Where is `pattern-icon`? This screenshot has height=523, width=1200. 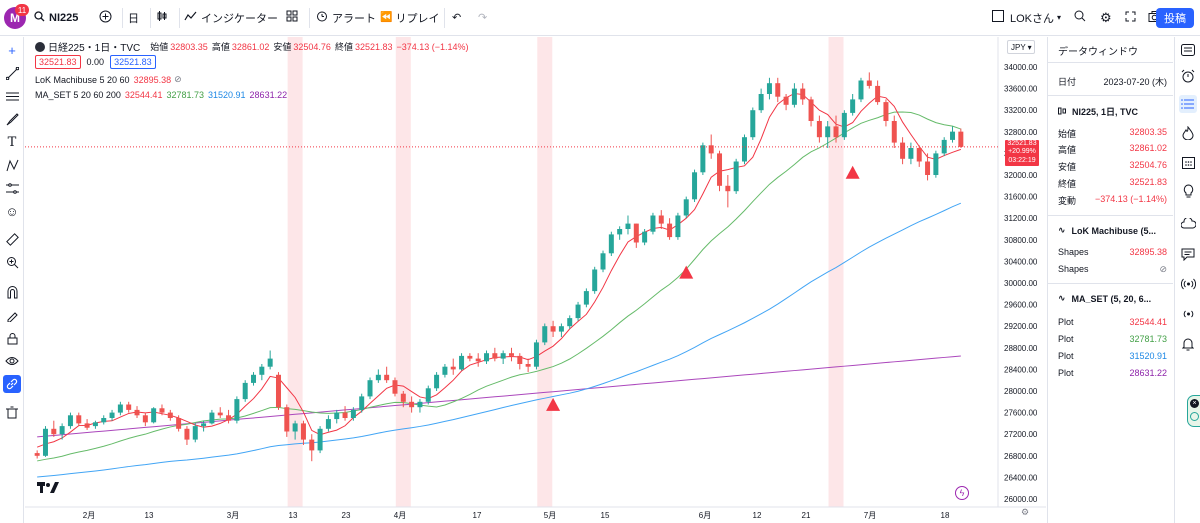 pattern-icon is located at coordinates (12, 165).